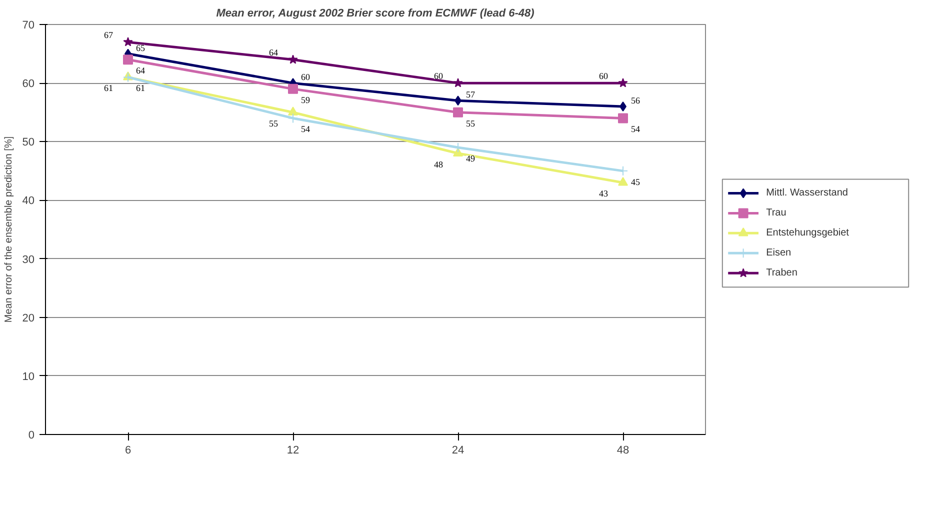 This screenshot has width=948, height=523. What do you see at coordinates (141, 47) in the screenshot?
I see `data-label: 65` at bounding box center [141, 47].